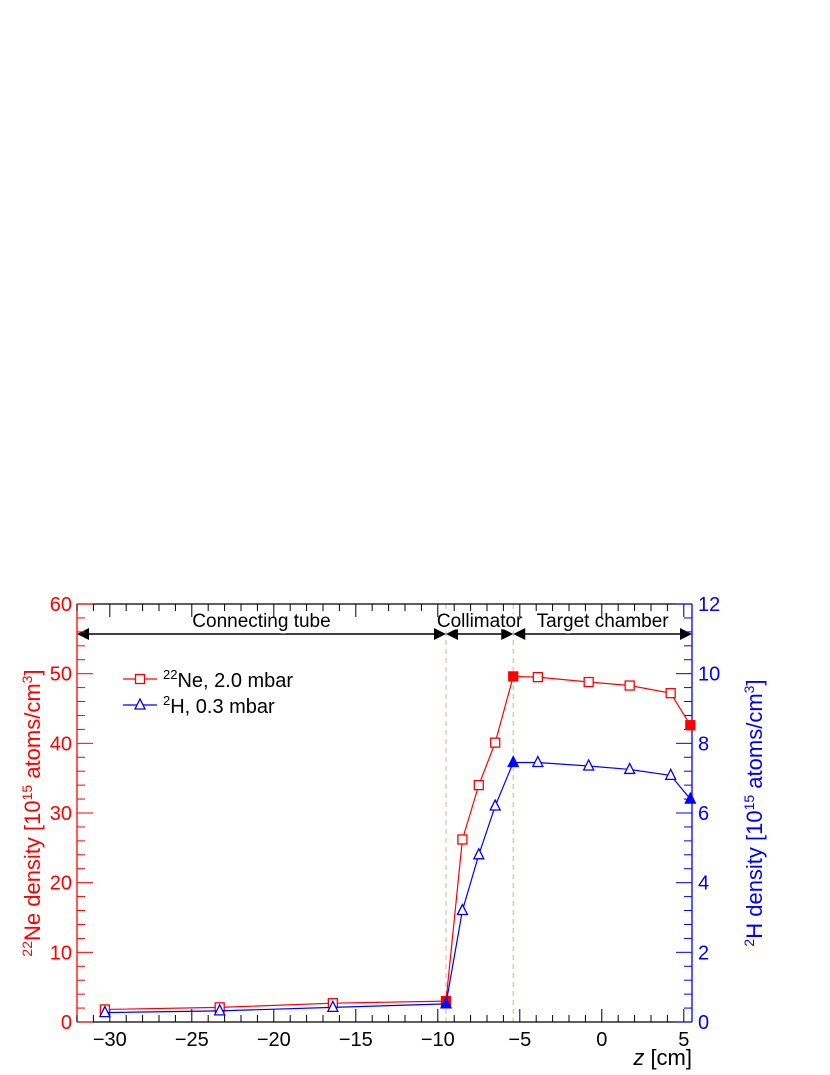 Image resolution: width=830 pixels, height=1075 pixels. What do you see at coordinates (170, 674) in the screenshot?
I see `legend-isotope-superscript: 22` at bounding box center [170, 674].